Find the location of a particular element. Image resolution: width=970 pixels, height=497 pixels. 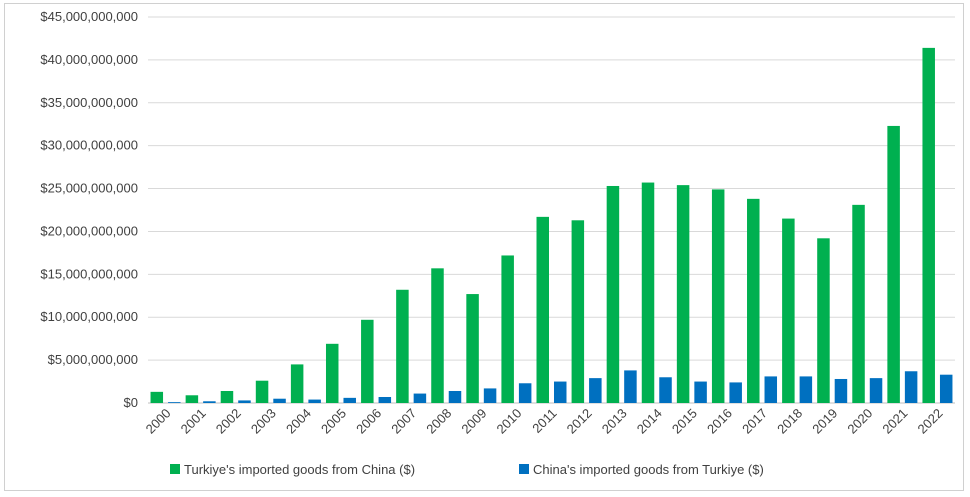

bar-china-imports-2001 is located at coordinates (209, 402).